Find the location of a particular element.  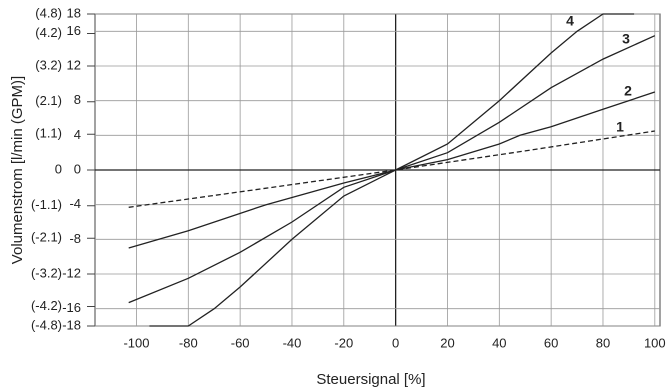

series-label: 2 is located at coordinates (628, 91).